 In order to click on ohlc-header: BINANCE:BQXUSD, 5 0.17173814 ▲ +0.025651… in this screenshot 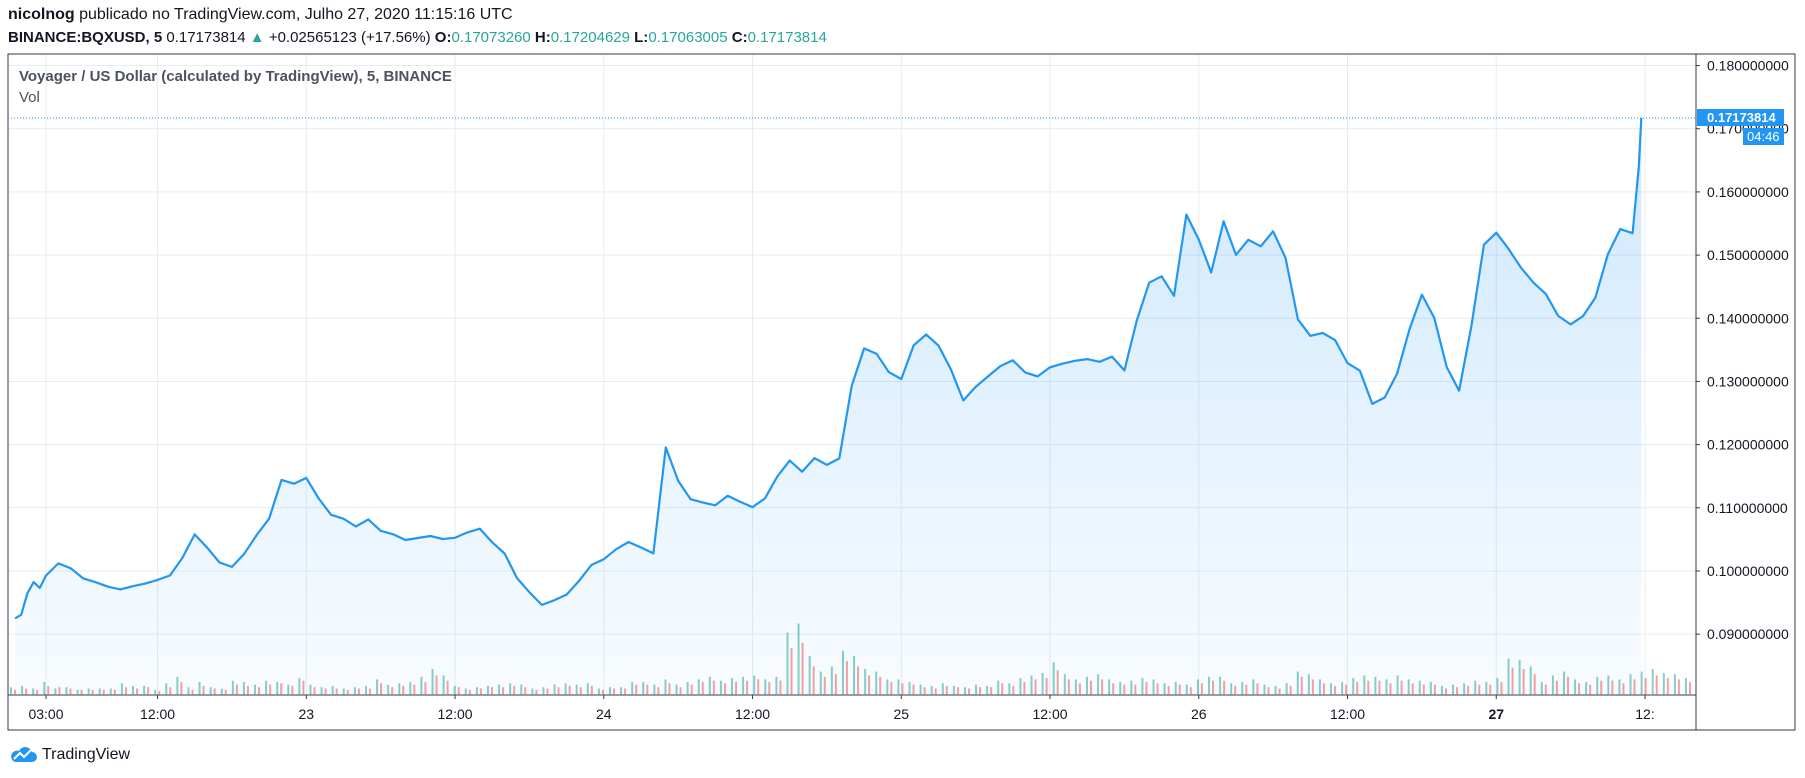, I will do `click(417, 37)`.